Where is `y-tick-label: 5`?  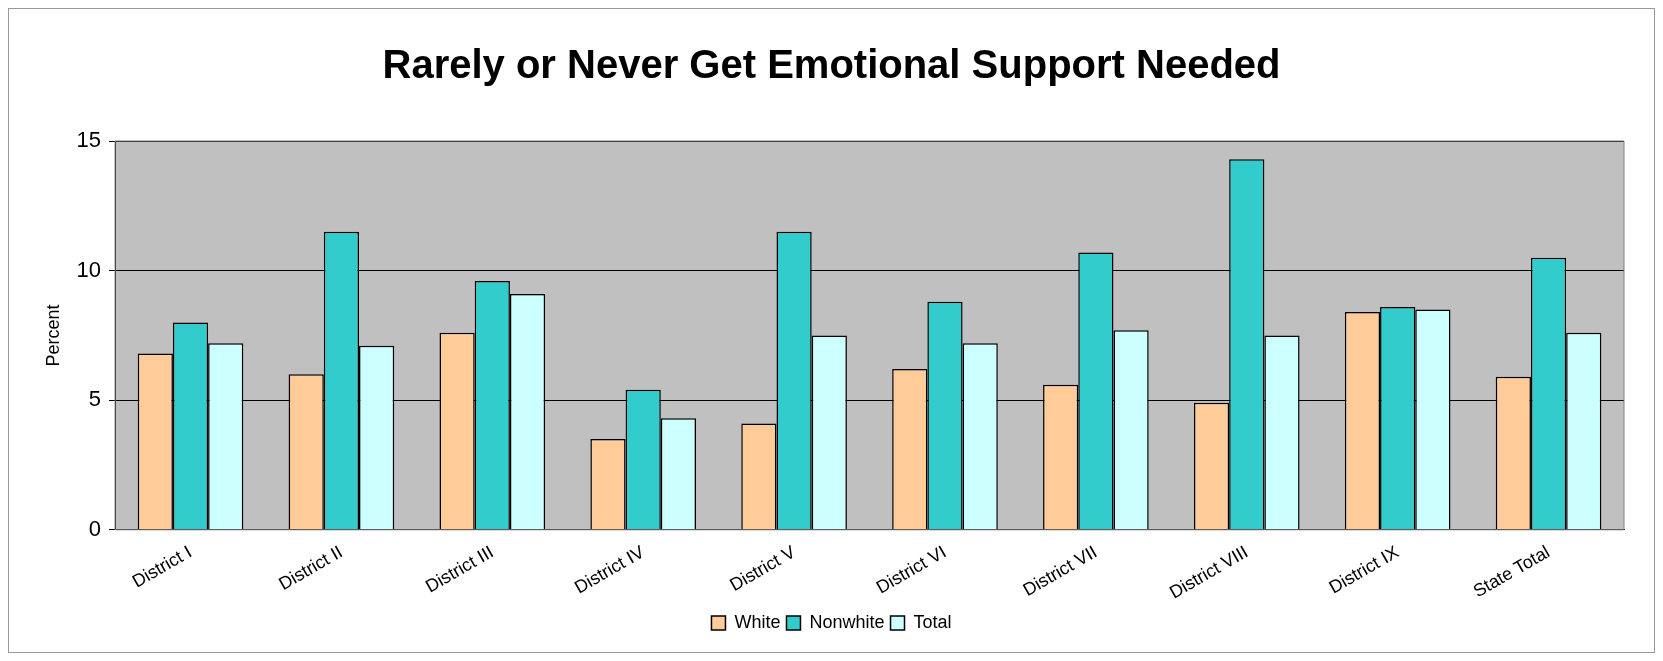 y-tick-label: 5 is located at coordinates (95, 399).